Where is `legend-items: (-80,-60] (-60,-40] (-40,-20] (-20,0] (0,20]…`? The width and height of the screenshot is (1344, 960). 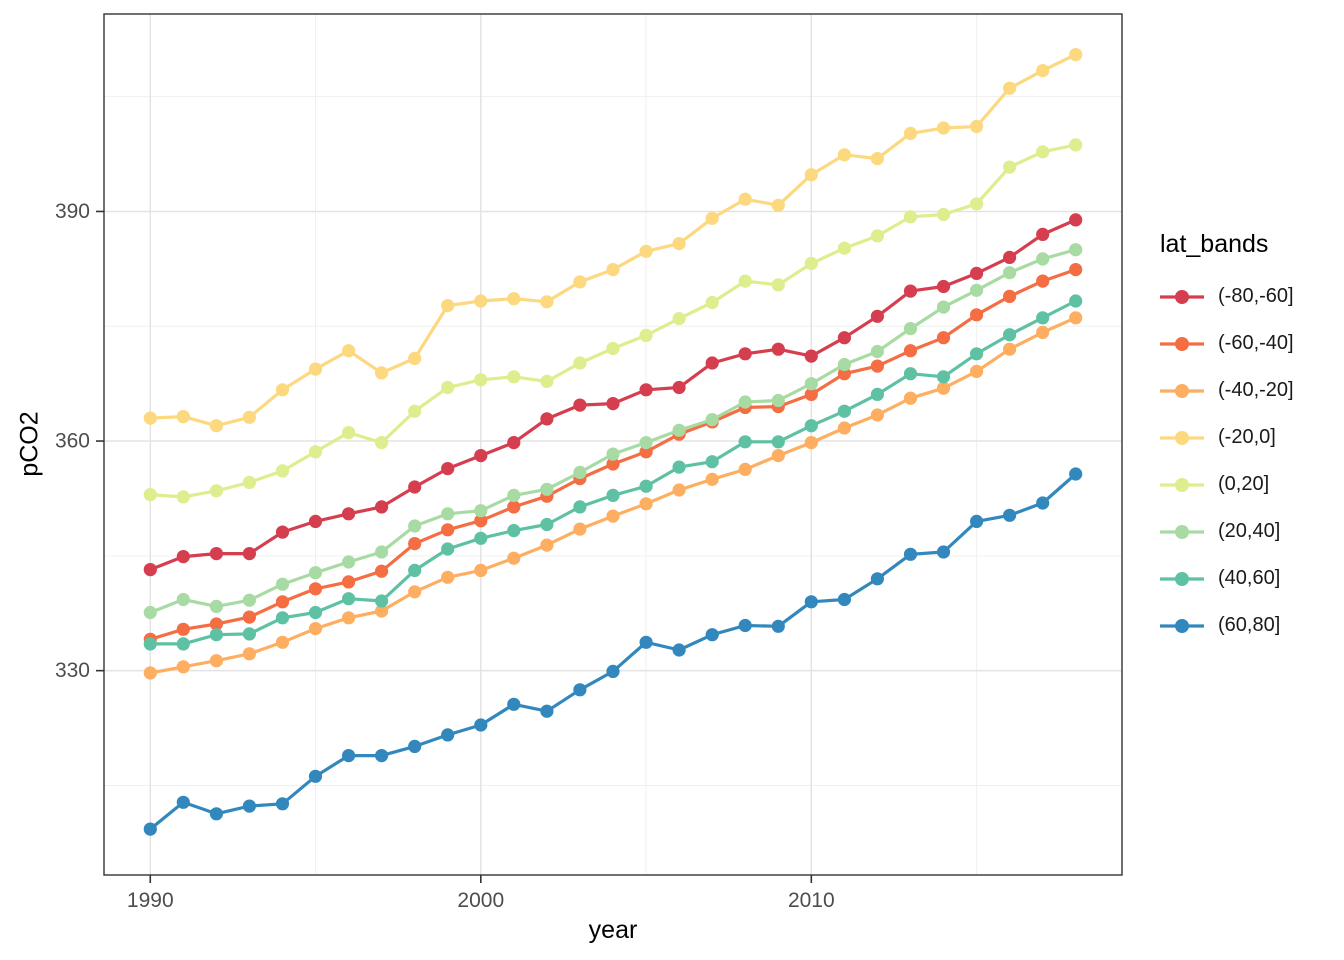 legend-items: (-80,-60] (-60,-40] (-40,-20] (-20,0] (0,20]… is located at coordinates (1249, 461).